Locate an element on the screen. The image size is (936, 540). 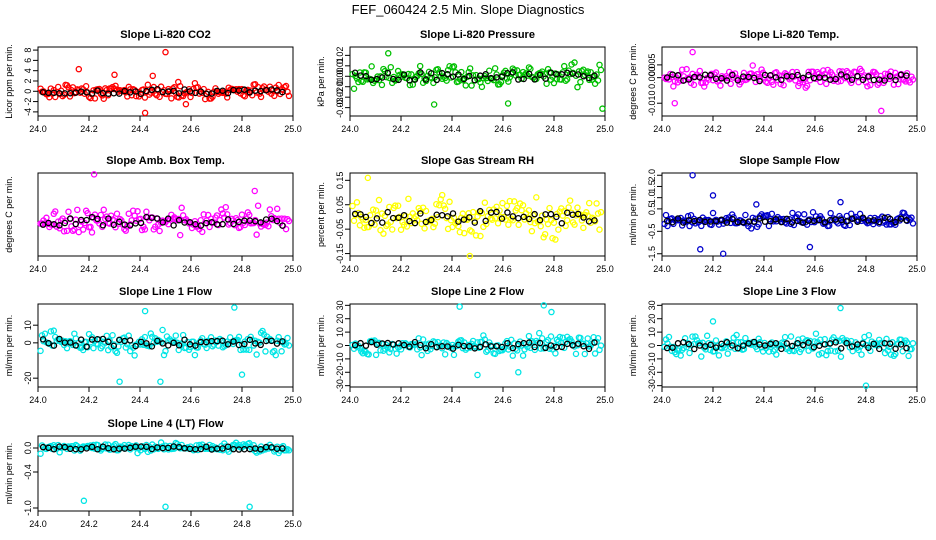
y-tick-label: 2 is located at coordinates (28, 80).